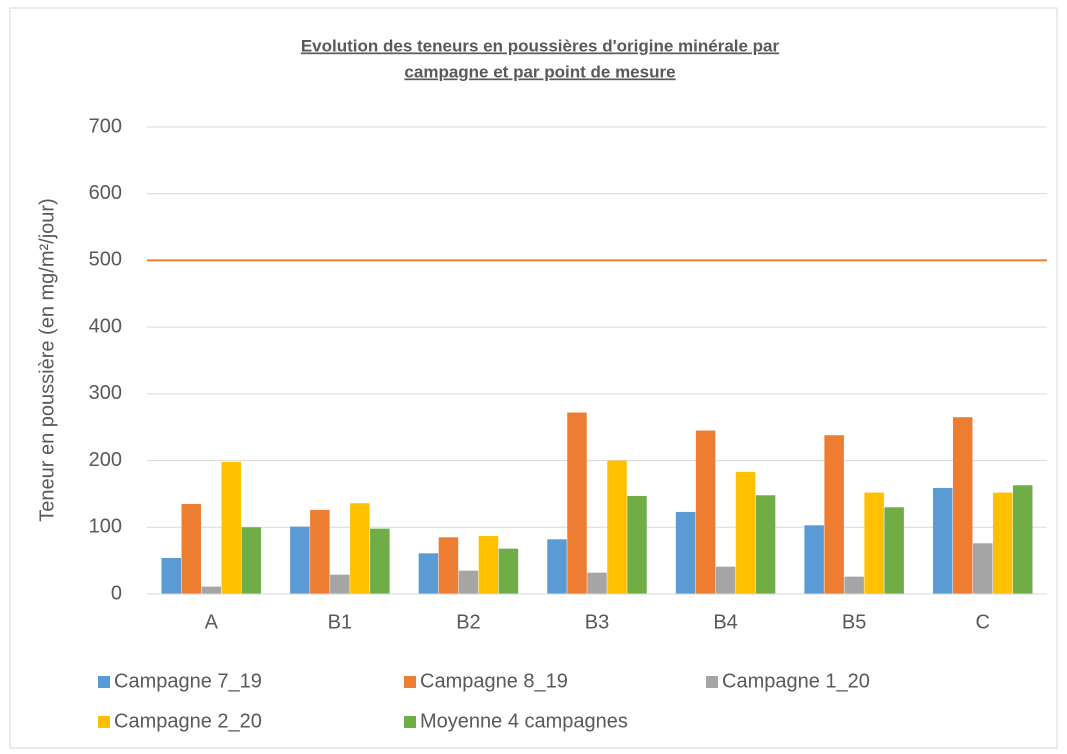 The width and height of the screenshot is (1067, 754). What do you see at coordinates (47, 359) in the screenshot?
I see `y-axis-label: Teneur en poussière (en mg/m²/jour)` at bounding box center [47, 359].